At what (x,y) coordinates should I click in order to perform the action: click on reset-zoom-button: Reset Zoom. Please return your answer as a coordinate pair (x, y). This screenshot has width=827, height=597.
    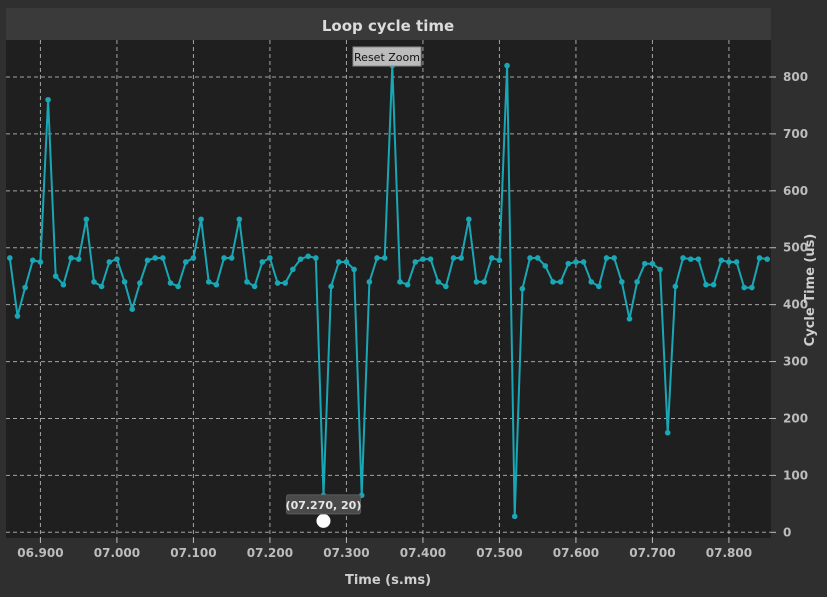
    Looking at the image, I should click on (387, 56).